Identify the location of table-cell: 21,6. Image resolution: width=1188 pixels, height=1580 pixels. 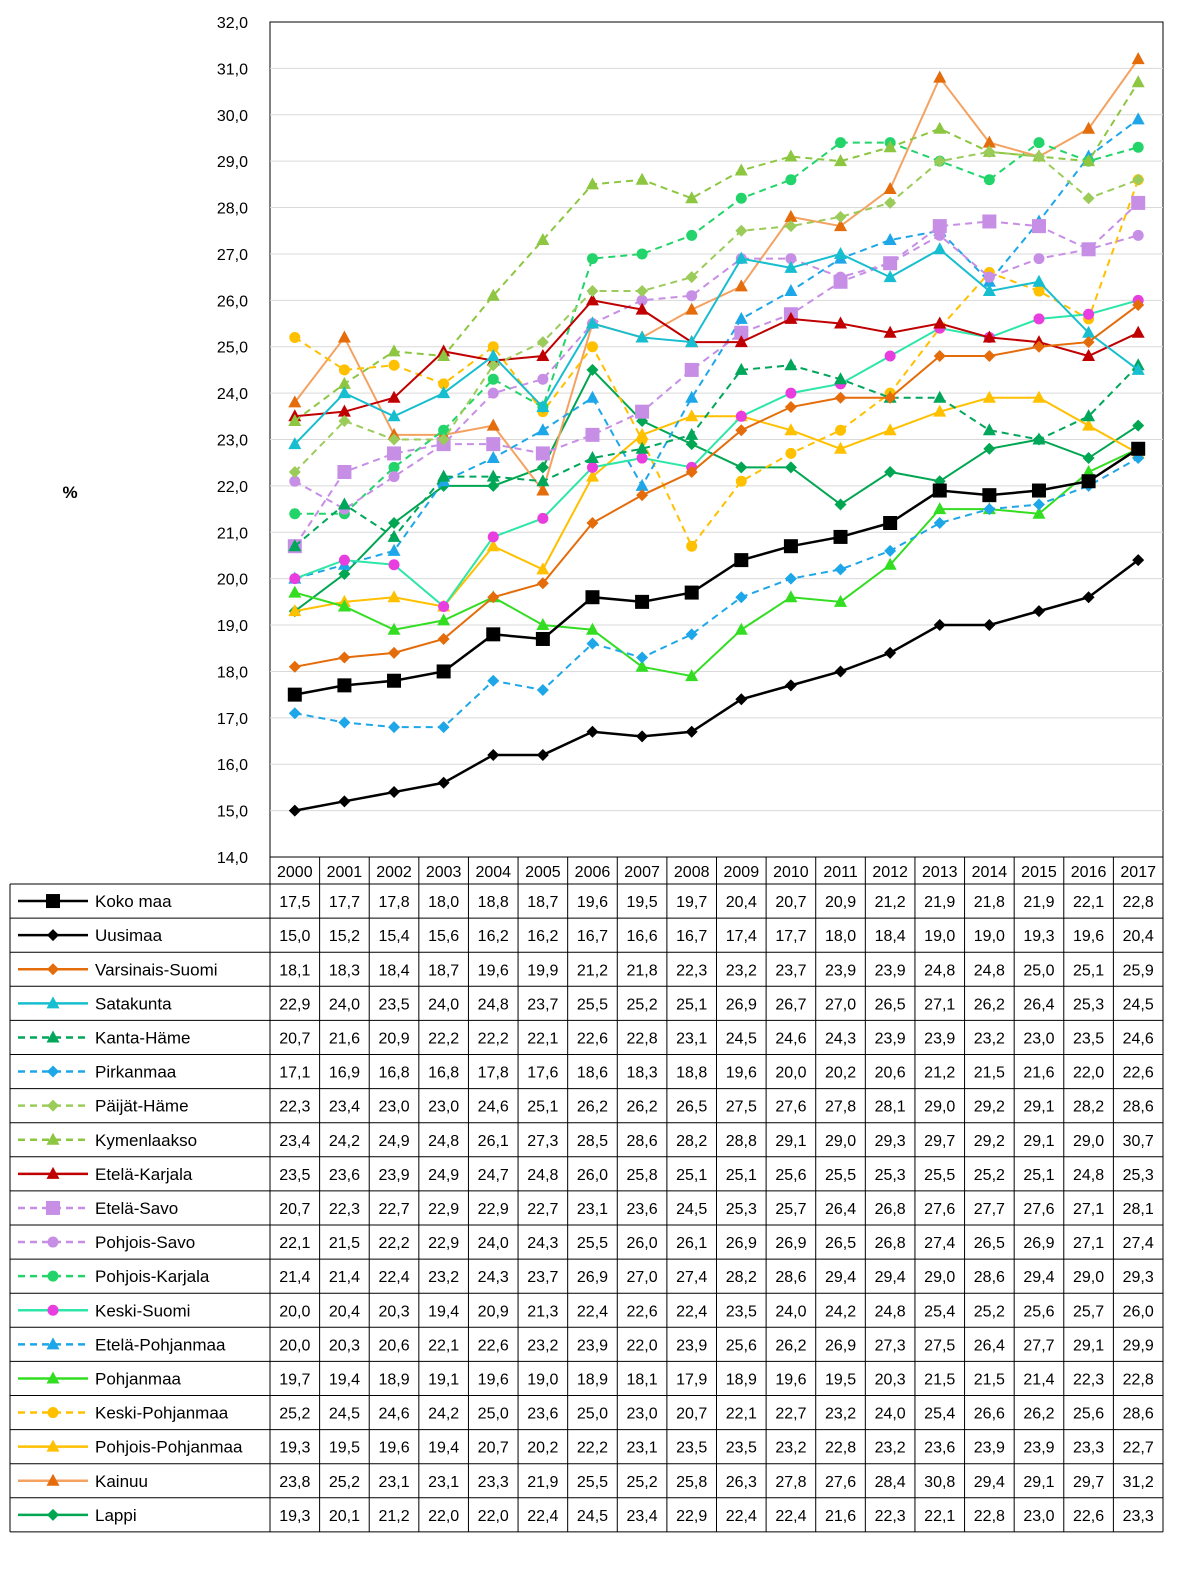
(1038, 1073).